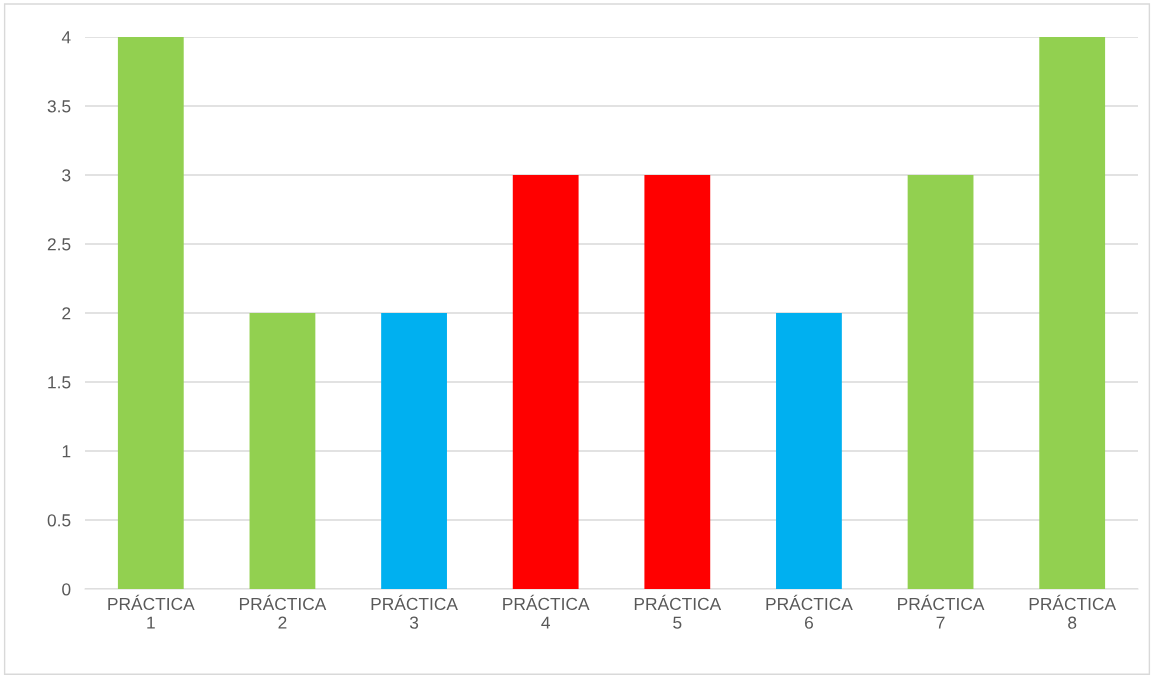 The height and width of the screenshot is (677, 1154). What do you see at coordinates (59, 106) in the screenshot?
I see `y-tick-label: 3.5` at bounding box center [59, 106].